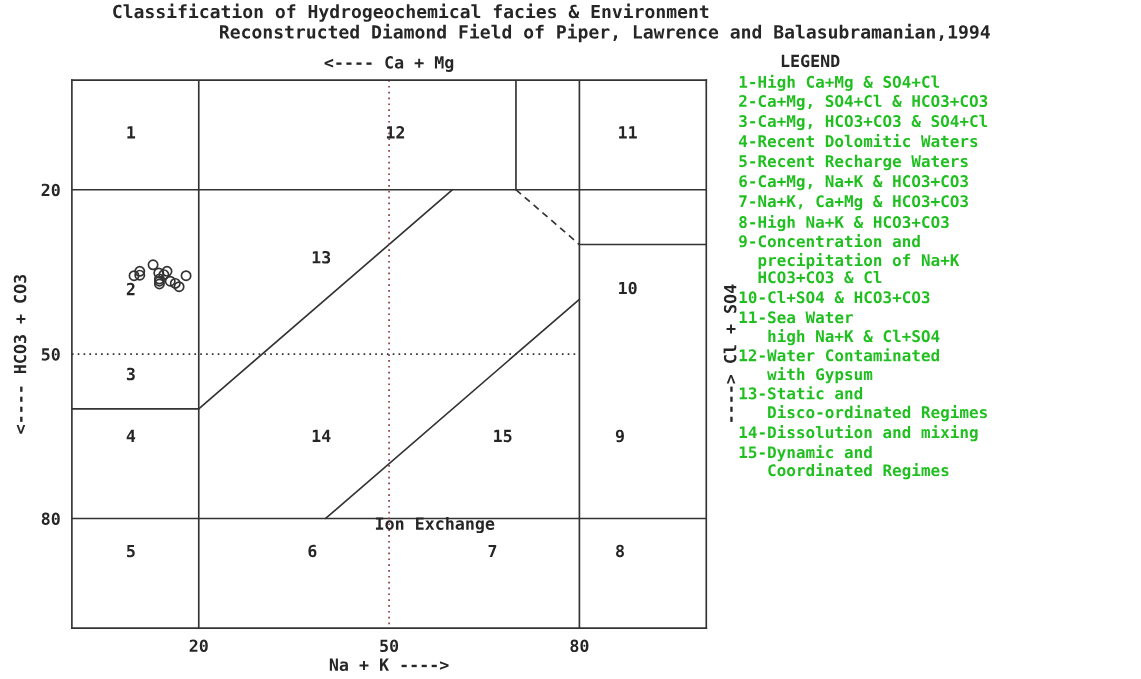  What do you see at coordinates (605, 33) in the screenshot?
I see `chart-subtitle: Reconstructed Diamond Field of Piper, Lawrence and Balasubramanian,1994` at bounding box center [605, 33].